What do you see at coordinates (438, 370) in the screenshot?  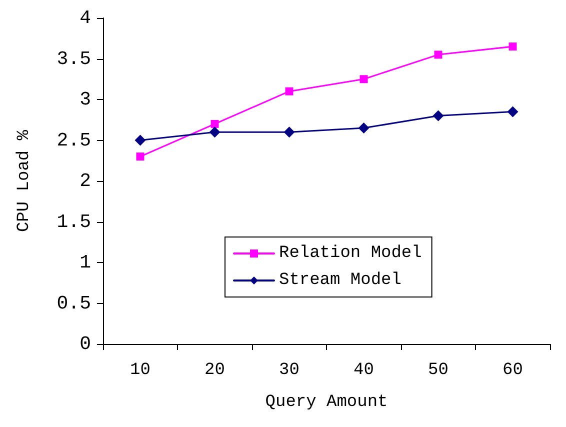 I see `x-tick-label: 50` at bounding box center [438, 370].